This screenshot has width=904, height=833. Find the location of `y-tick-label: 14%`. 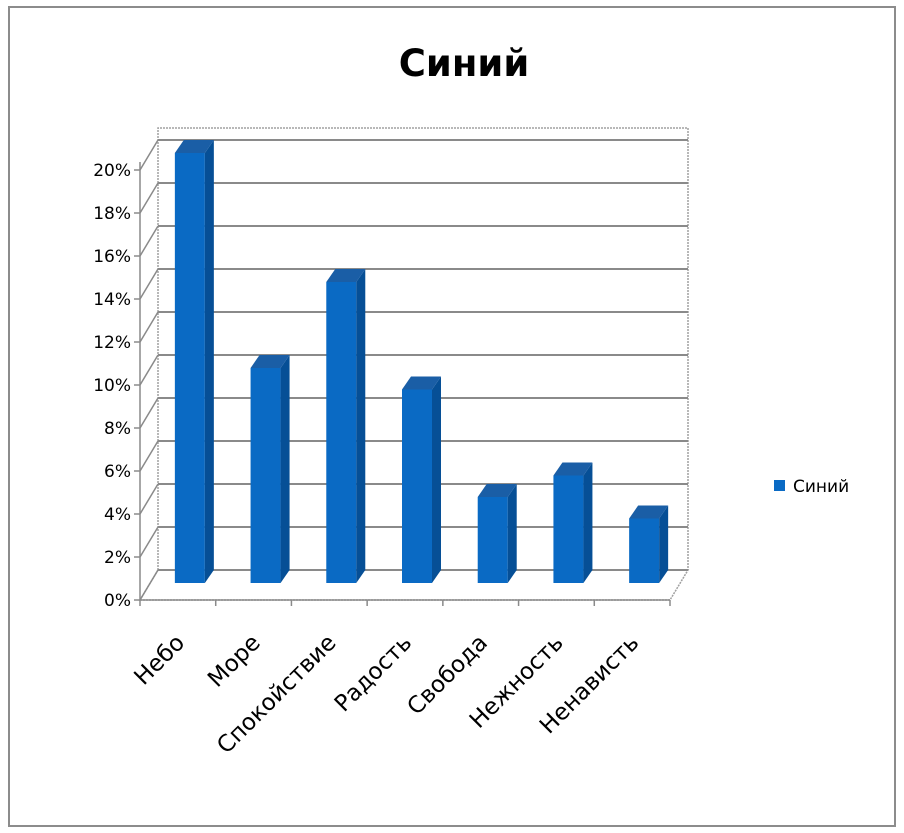

y-tick-label: 14% is located at coordinates (112, 300).